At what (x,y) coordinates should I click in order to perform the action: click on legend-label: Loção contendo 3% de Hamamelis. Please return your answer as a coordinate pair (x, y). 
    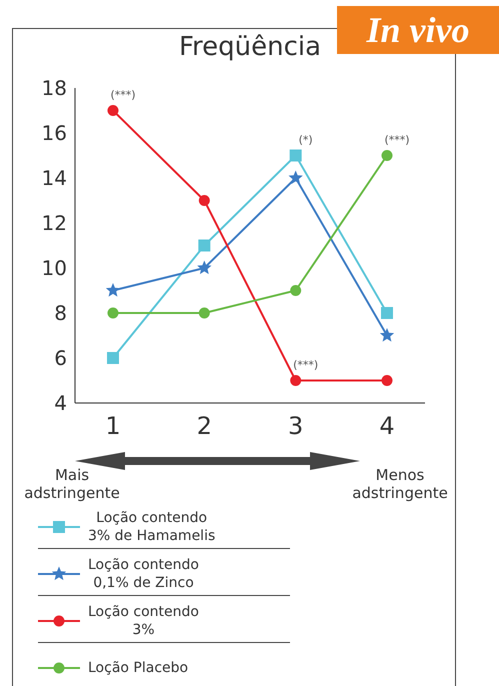
    Looking at the image, I should click on (152, 527).